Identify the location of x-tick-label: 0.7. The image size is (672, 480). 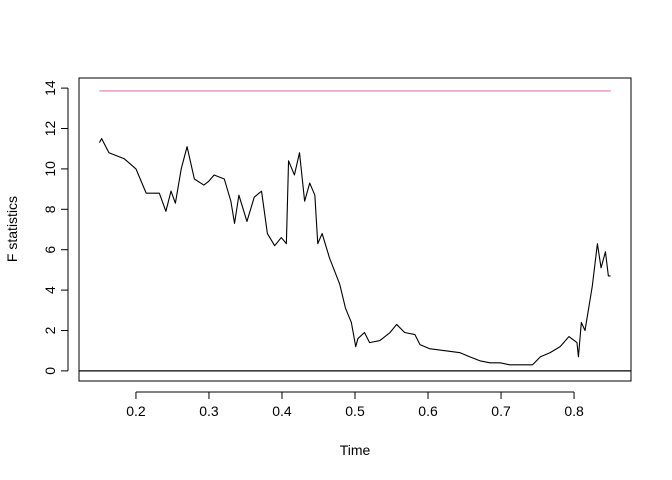
(501, 411).